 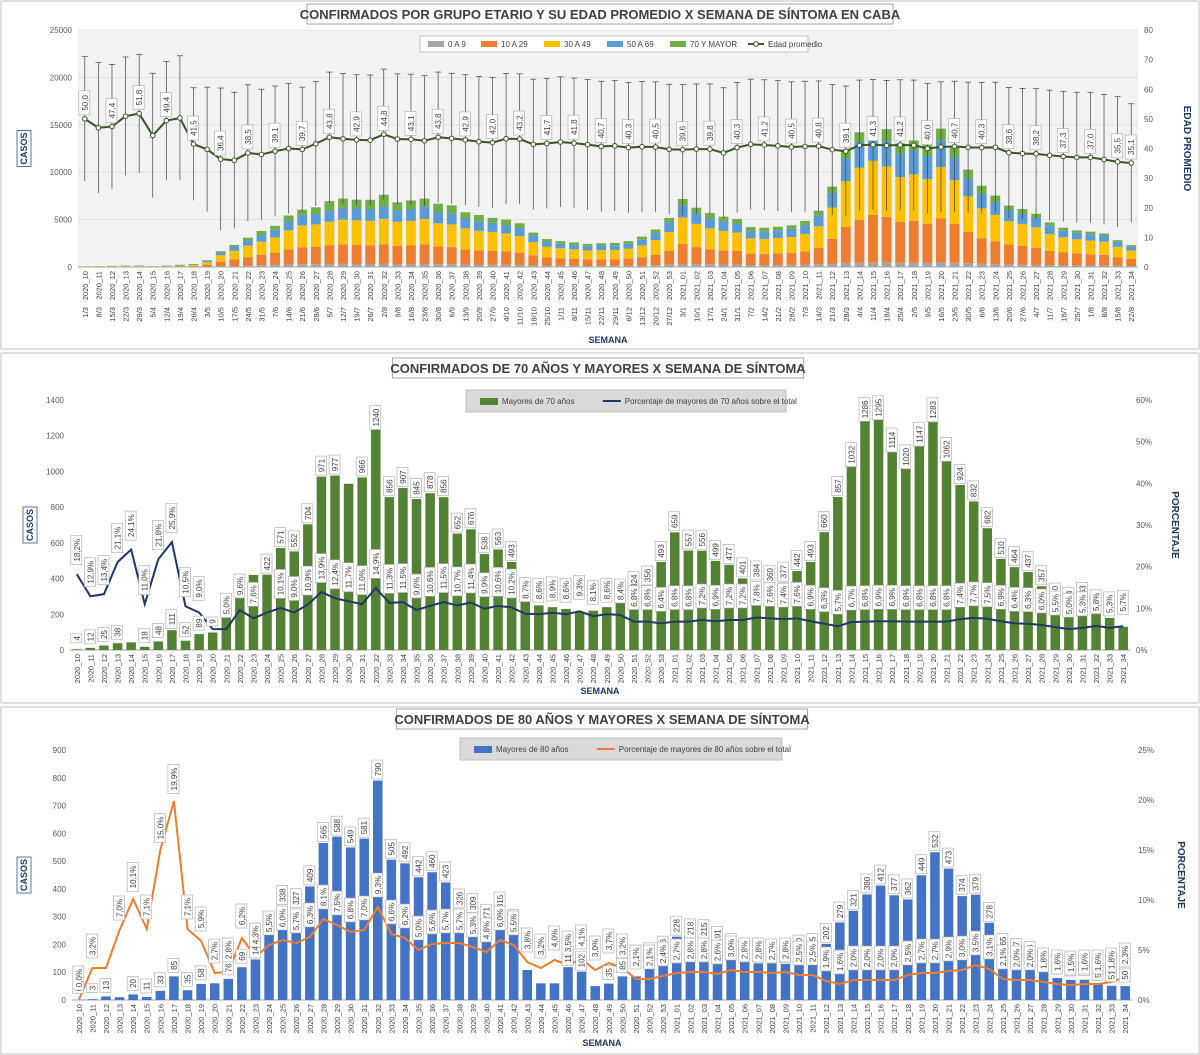 What do you see at coordinates (783, 571) in the screenshot?
I see `bar-value-label-box: 377` at bounding box center [783, 571].